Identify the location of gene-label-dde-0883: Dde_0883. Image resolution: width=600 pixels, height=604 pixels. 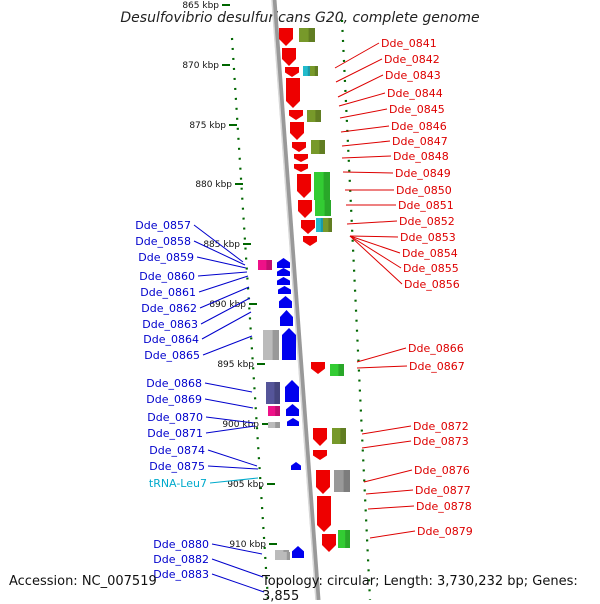
(181, 574).